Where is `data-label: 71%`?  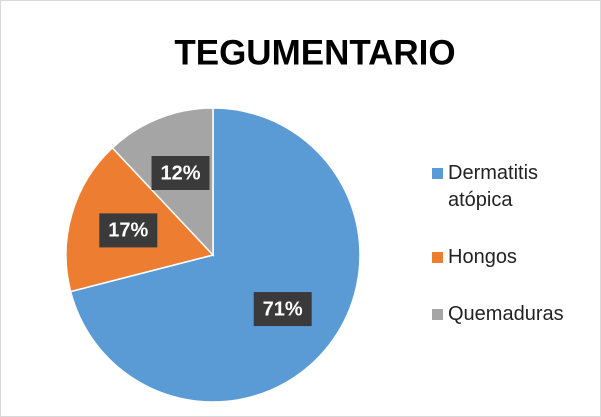 data-label: 71% is located at coordinates (283, 309).